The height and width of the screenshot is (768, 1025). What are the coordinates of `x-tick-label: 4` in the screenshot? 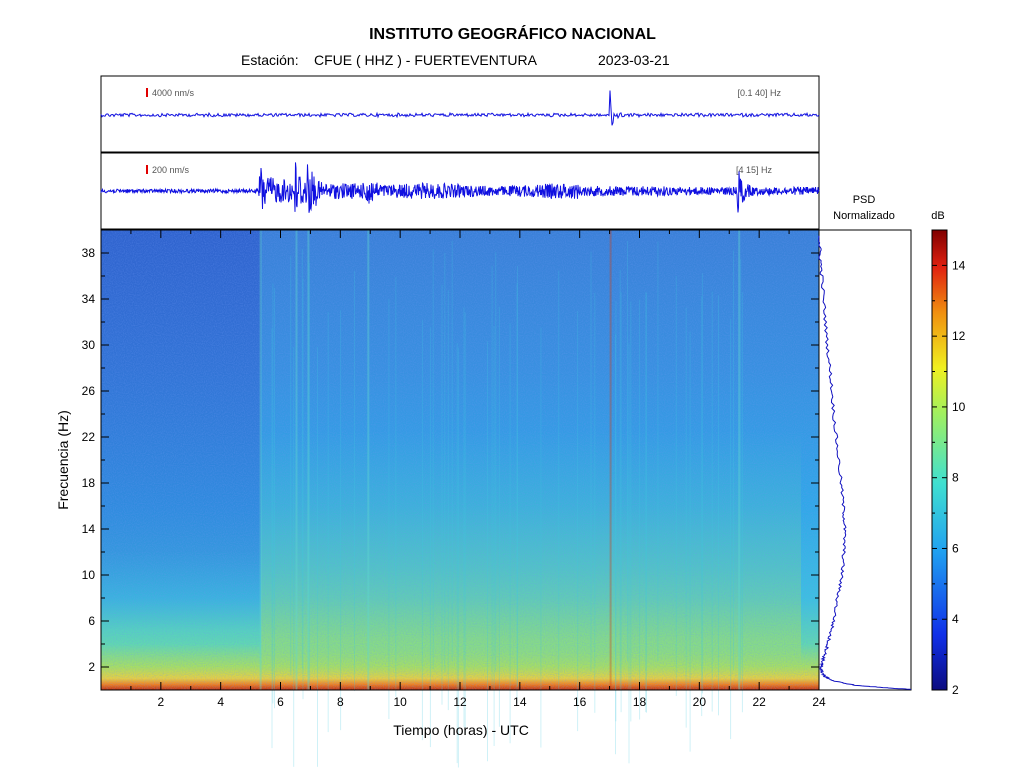 It's located at (220, 702).